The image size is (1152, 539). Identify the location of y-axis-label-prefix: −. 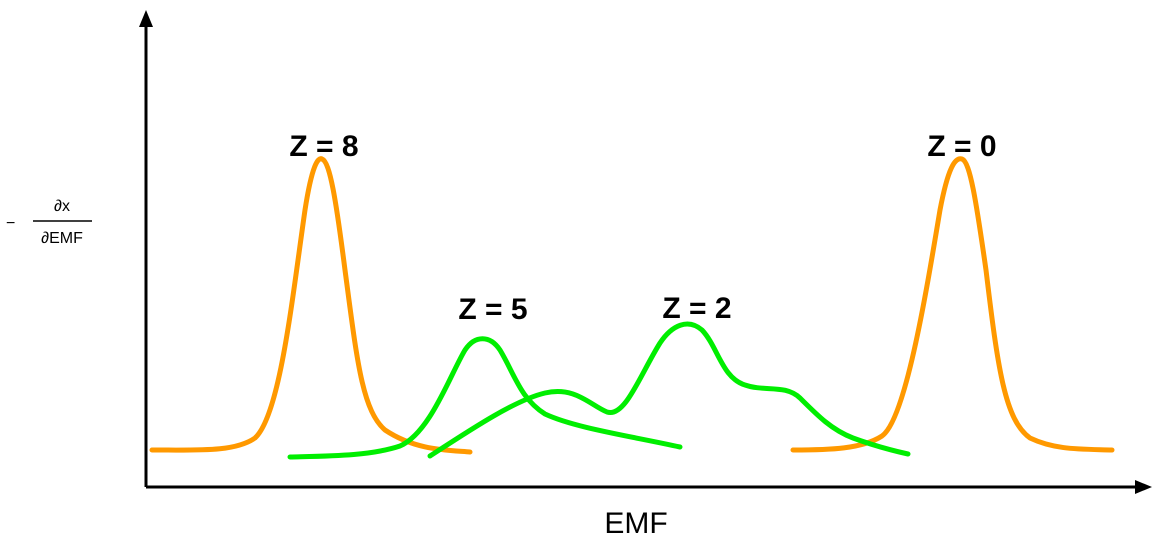
(10, 223).